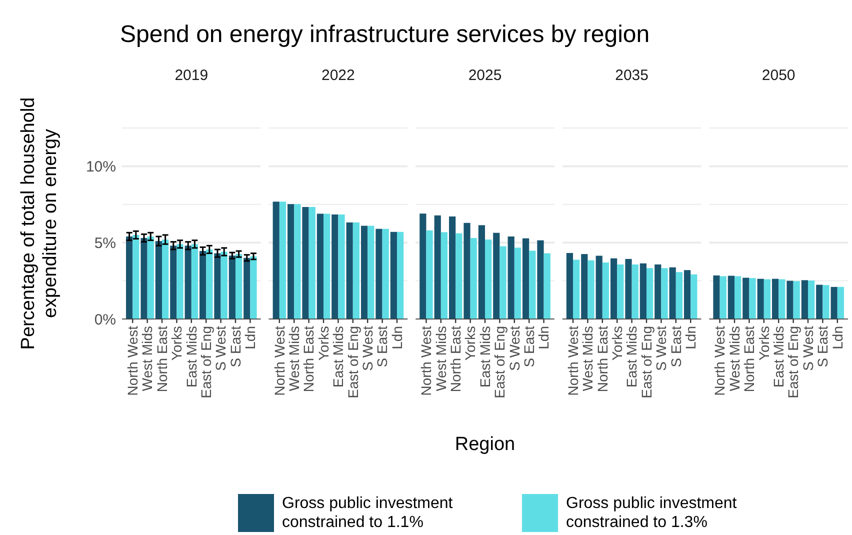 This screenshot has width=852, height=535. Describe the element at coordinates (485, 75) in the screenshot. I see `chart-subtitle: 2025` at that location.